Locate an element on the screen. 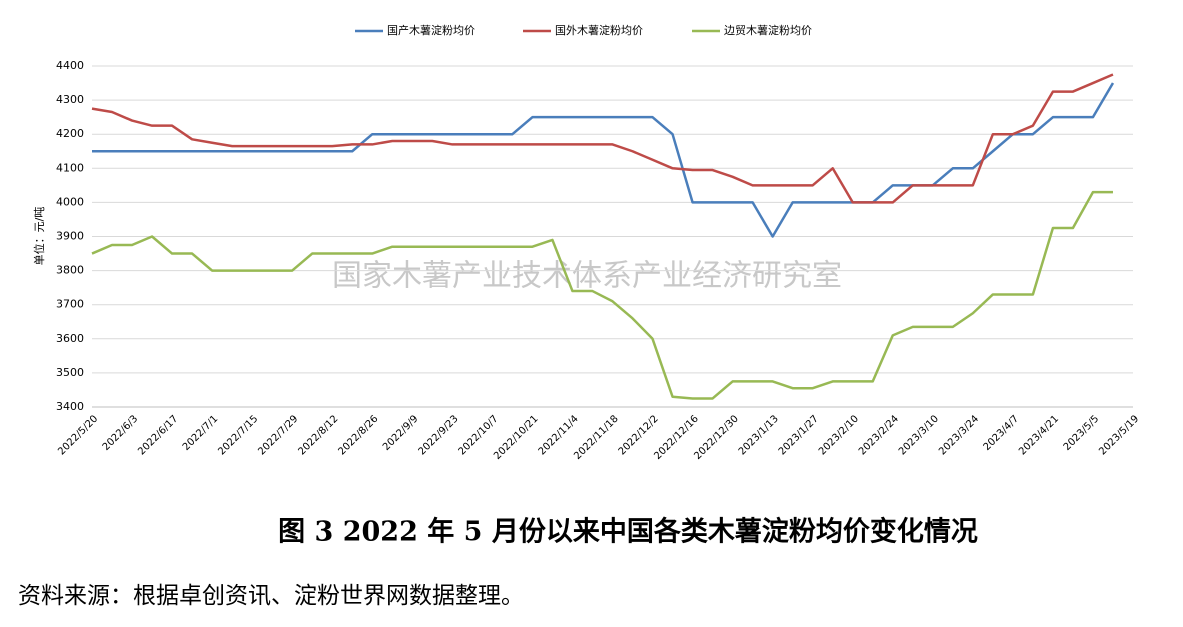 This screenshot has width=1183, height=627. y-axis-label: 单位：元/吨 is located at coordinates (39, 236).